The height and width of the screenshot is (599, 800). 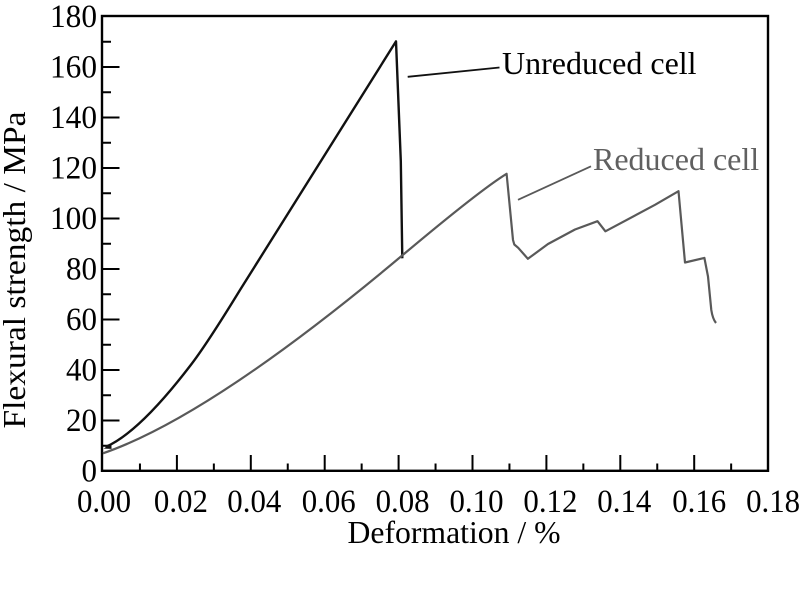 I want to click on svg-text: 0.08, so click(x=403, y=502).